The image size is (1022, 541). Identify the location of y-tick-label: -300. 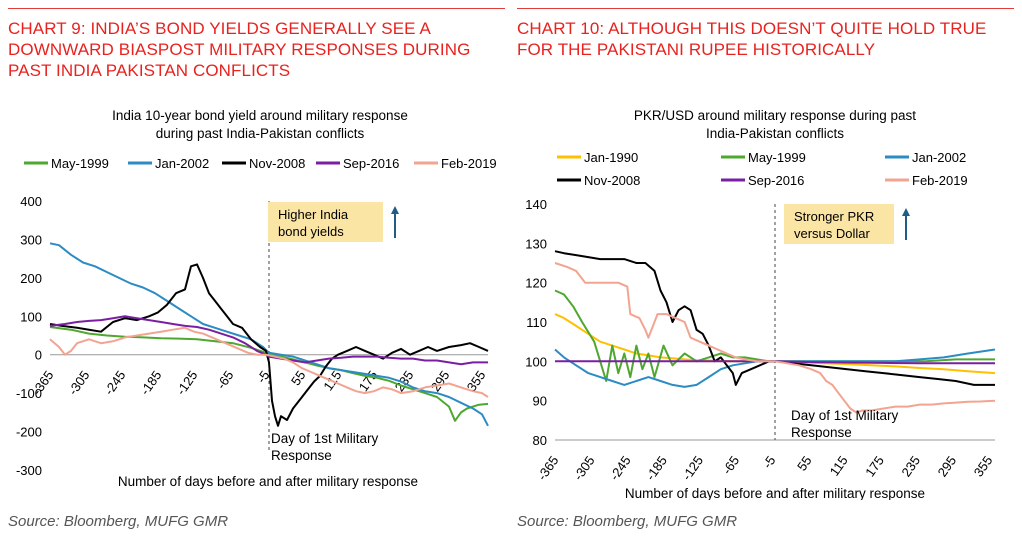
(29, 470).